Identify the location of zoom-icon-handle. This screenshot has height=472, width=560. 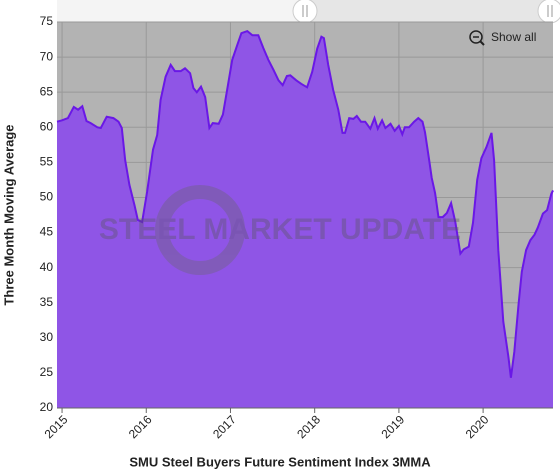
(482, 43).